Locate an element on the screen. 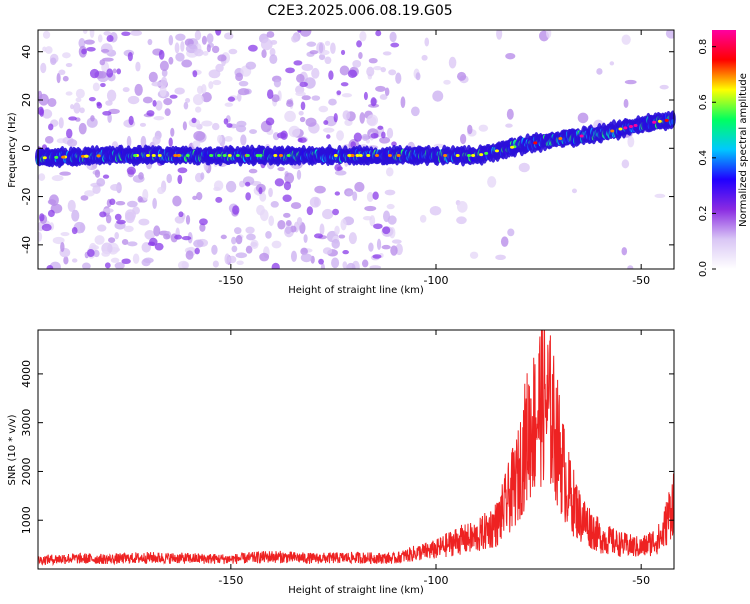  colorbar-tick-label: 0.2 is located at coordinates (703, 213).